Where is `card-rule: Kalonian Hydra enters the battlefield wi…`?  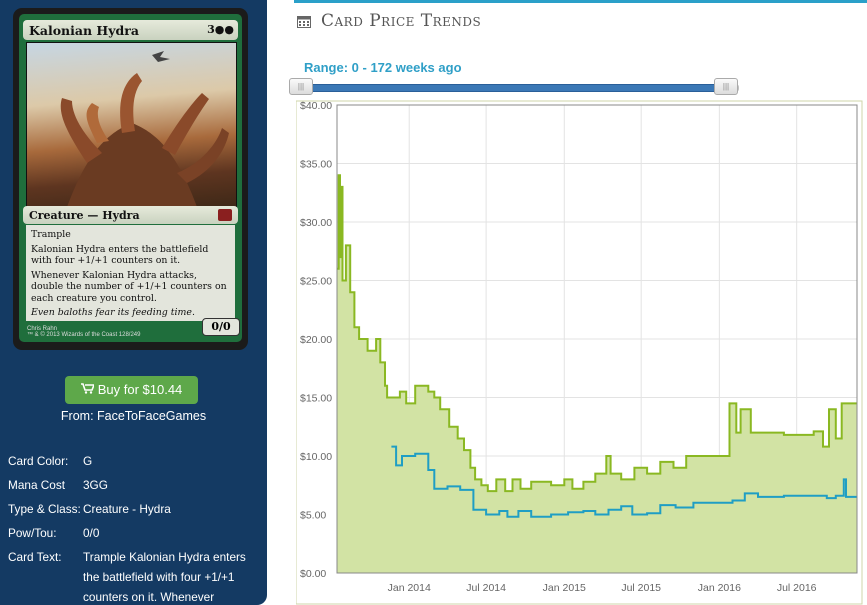 card-rule: Kalonian Hydra enters the battlefield wi… is located at coordinates (120, 255).